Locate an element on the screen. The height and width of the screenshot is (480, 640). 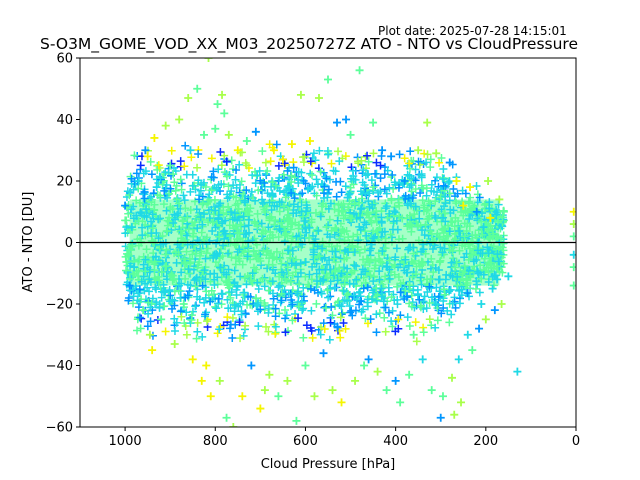
x-tick-label: 1000 is located at coordinates (125, 441).